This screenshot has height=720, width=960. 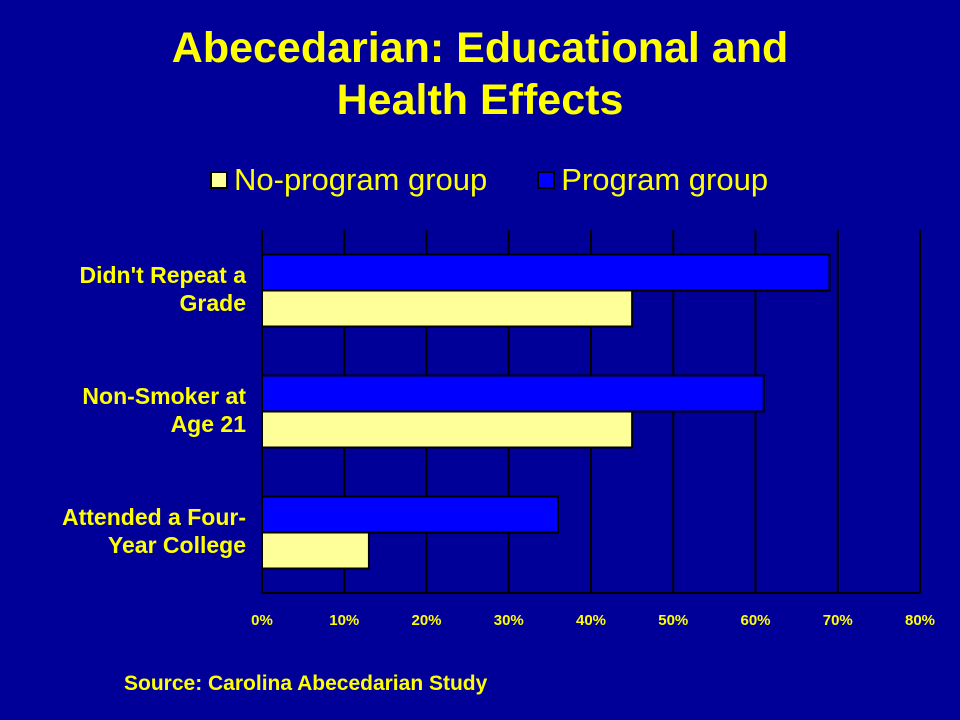 What do you see at coordinates (546, 180) in the screenshot?
I see `legend-swatch-program` at bounding box center [546, 180].